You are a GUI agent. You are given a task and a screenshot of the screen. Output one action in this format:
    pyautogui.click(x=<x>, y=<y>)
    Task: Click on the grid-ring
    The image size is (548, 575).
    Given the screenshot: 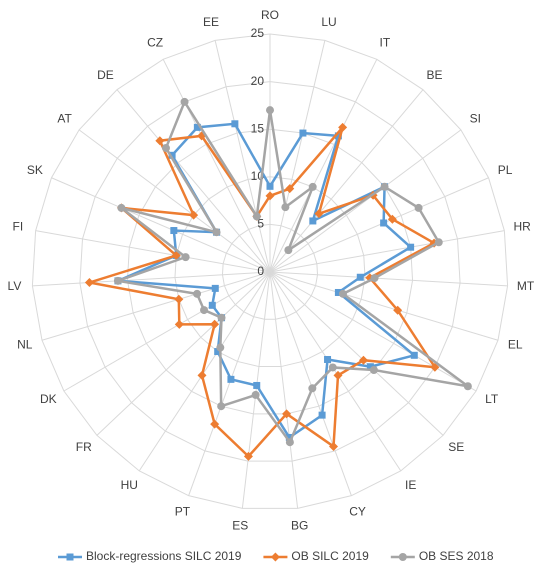 What is the action you would take?
    pyautogui.click(x=270, y=271)
    